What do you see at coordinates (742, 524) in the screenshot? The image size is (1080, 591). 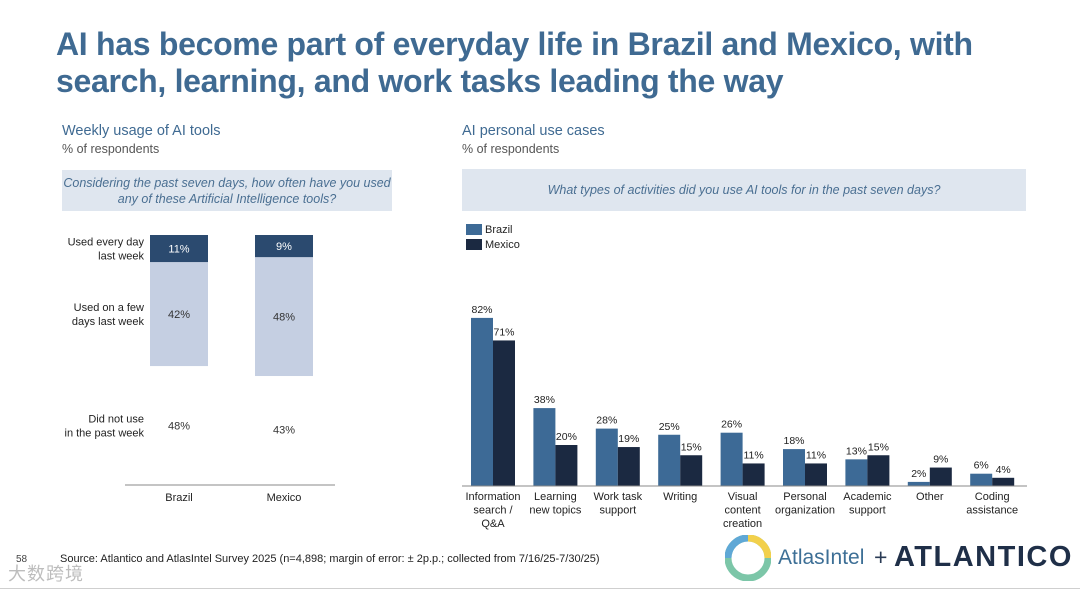 I see `category-label: creation` at bounding box center [742, 524].